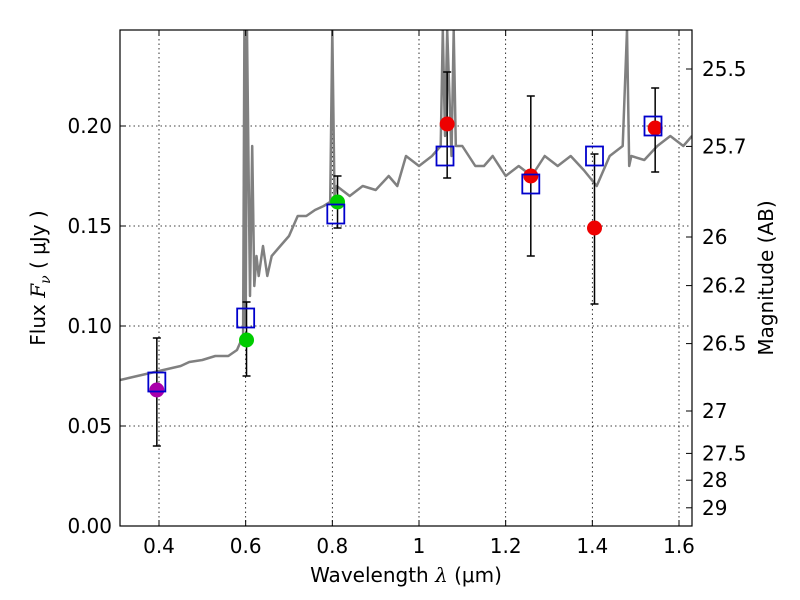 This screenshot has width=800, height=600. Describe the element at coordinates (714, 411) in the screenshot. I see `magnitude-tick-label: 27` at that location.